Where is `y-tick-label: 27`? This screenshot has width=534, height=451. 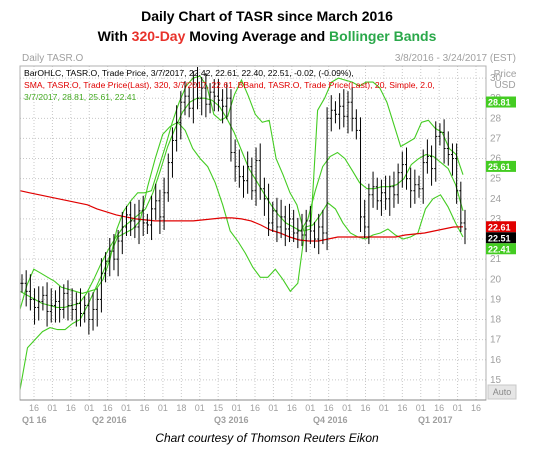
y-tick-label: 27 is located at coordinates (496, 138).